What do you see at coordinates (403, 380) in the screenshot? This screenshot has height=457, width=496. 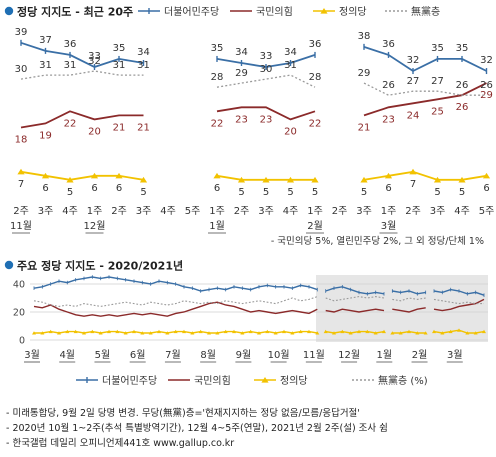 I see `legend-label-none: 無黨층 (%)` at bounding box center [403, 380].